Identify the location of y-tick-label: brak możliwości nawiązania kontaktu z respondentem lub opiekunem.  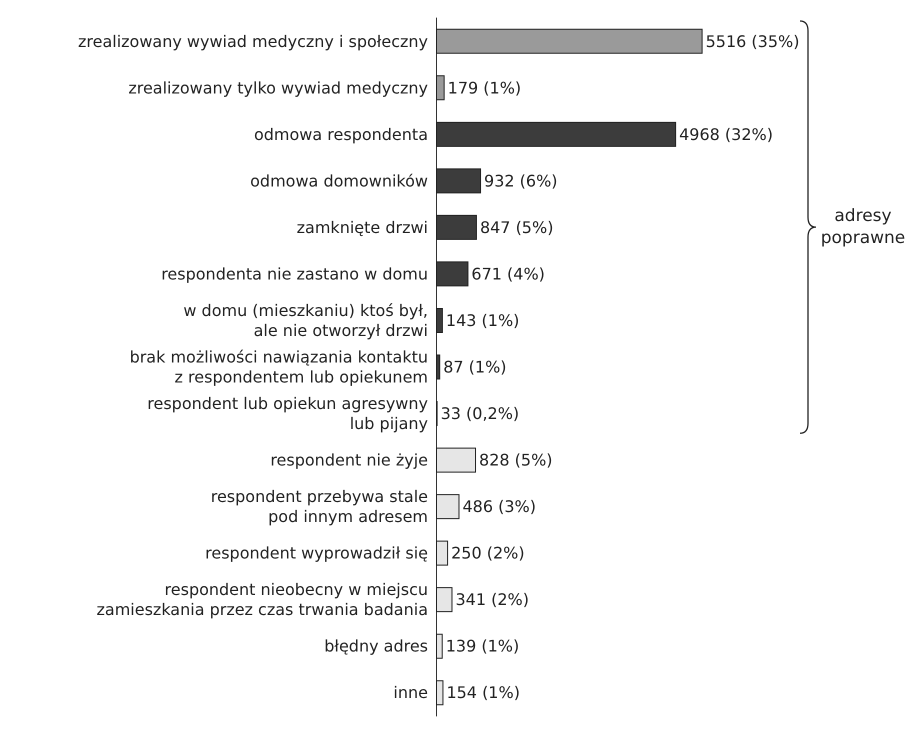
(279, 367).